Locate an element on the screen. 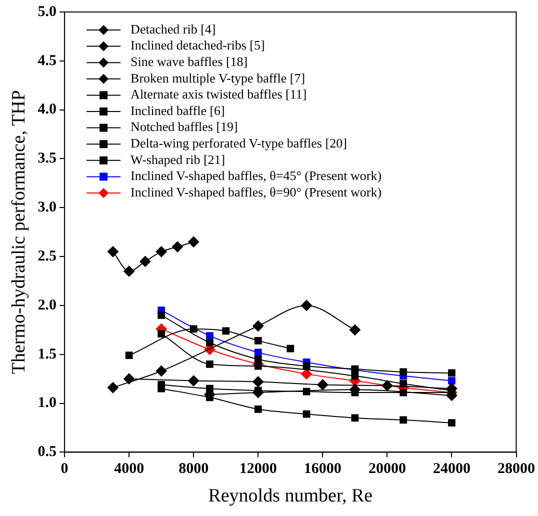 The image size is (538, 516). x-tick-label: 0 is located at coordinates (64, 469).